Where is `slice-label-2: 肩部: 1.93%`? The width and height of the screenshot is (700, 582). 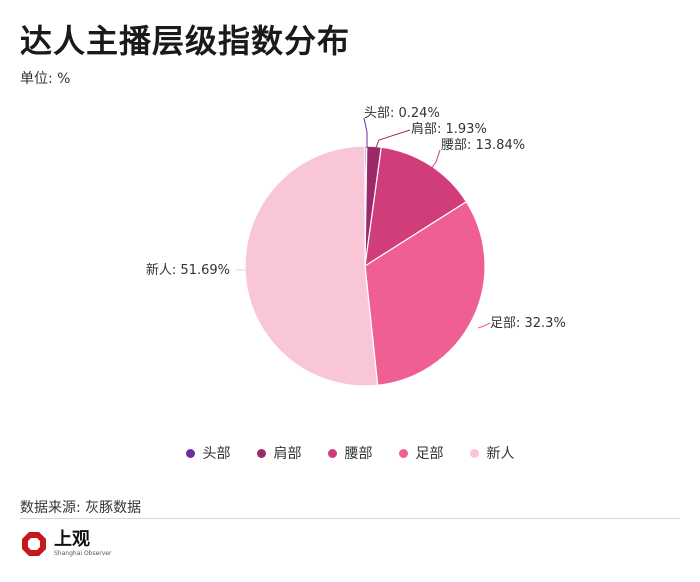 slice-label-2: 肩部: 1.93% is located at coordinates (449, 129).